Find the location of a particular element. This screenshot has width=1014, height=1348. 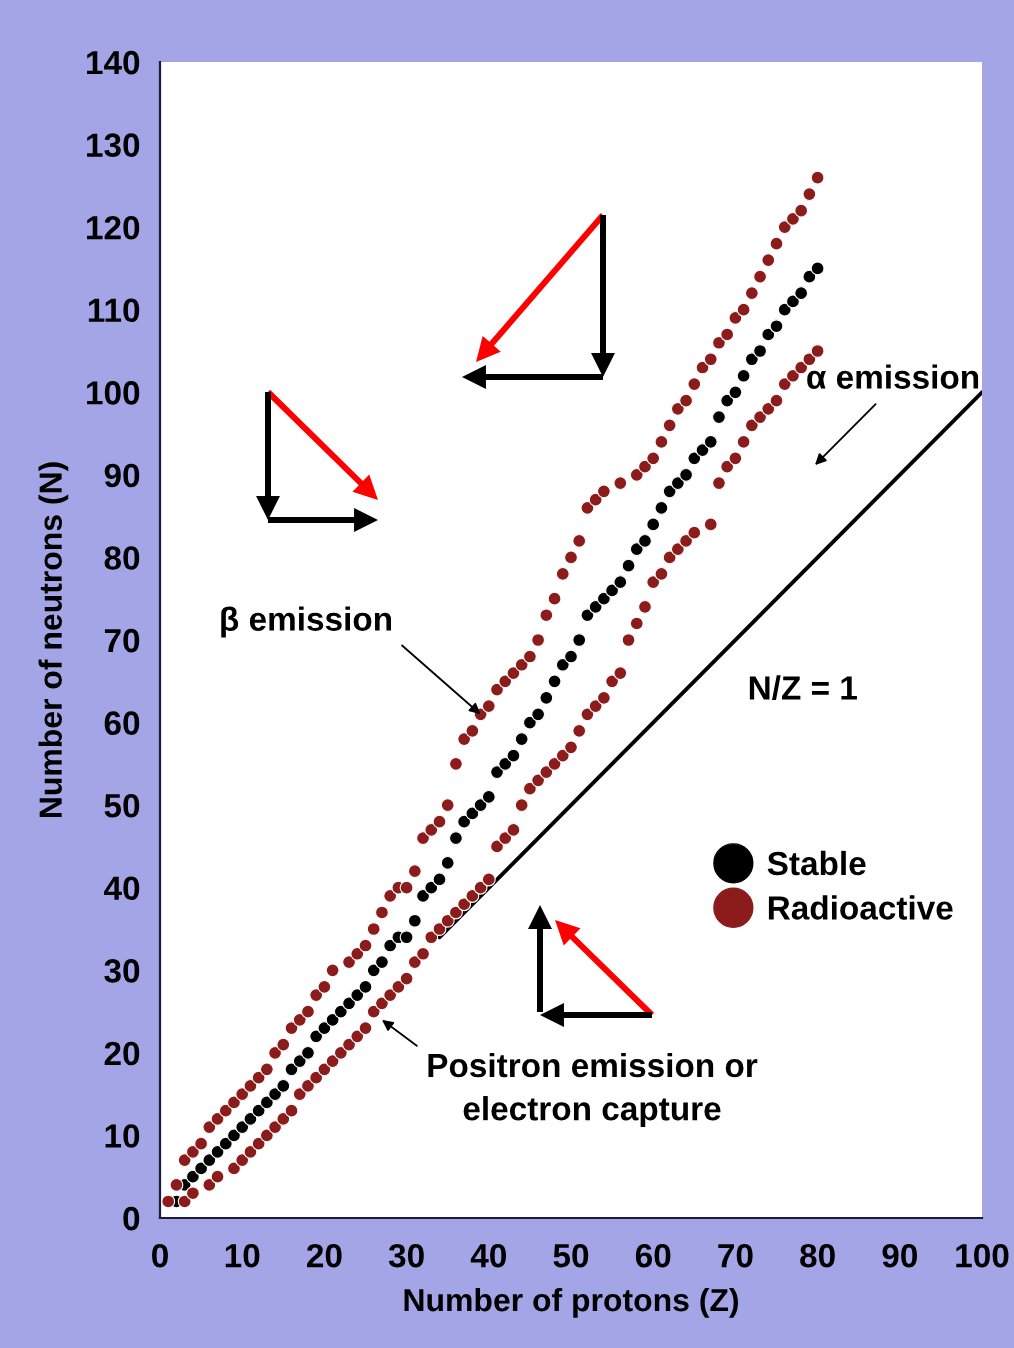

y-tick-label: 30 is located at coordinates (122, 971).